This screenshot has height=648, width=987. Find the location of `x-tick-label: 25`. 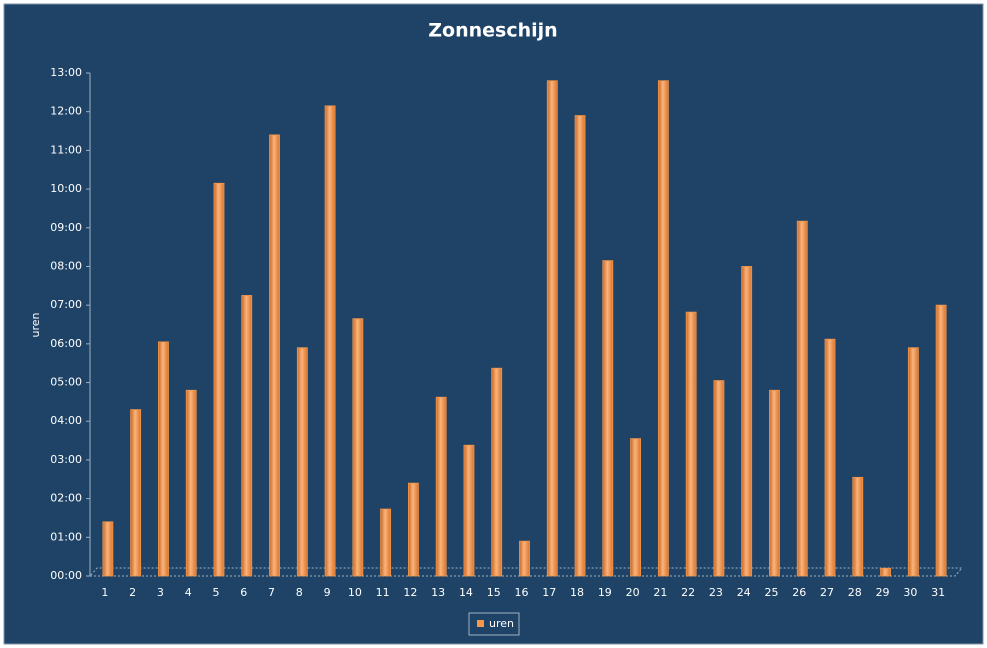

x-tick-label: 25 is located at coordinates (771, 592).